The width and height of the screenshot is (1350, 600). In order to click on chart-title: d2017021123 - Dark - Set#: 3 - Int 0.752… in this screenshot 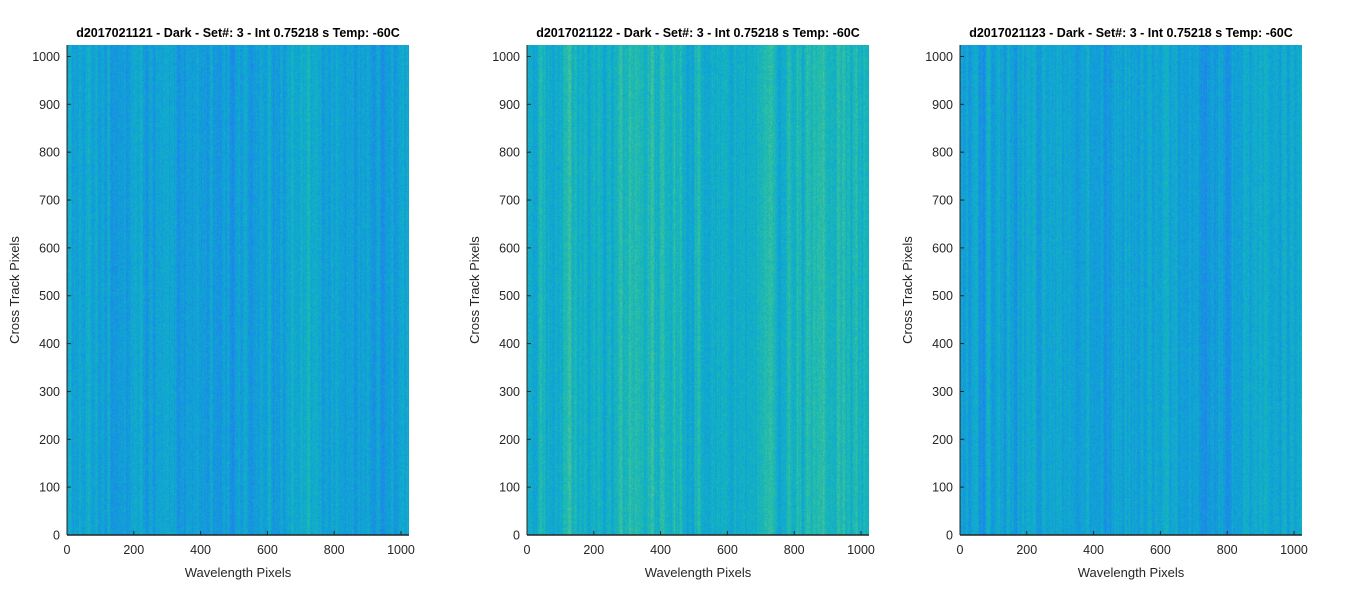, I will do `click(1131, 33)`.